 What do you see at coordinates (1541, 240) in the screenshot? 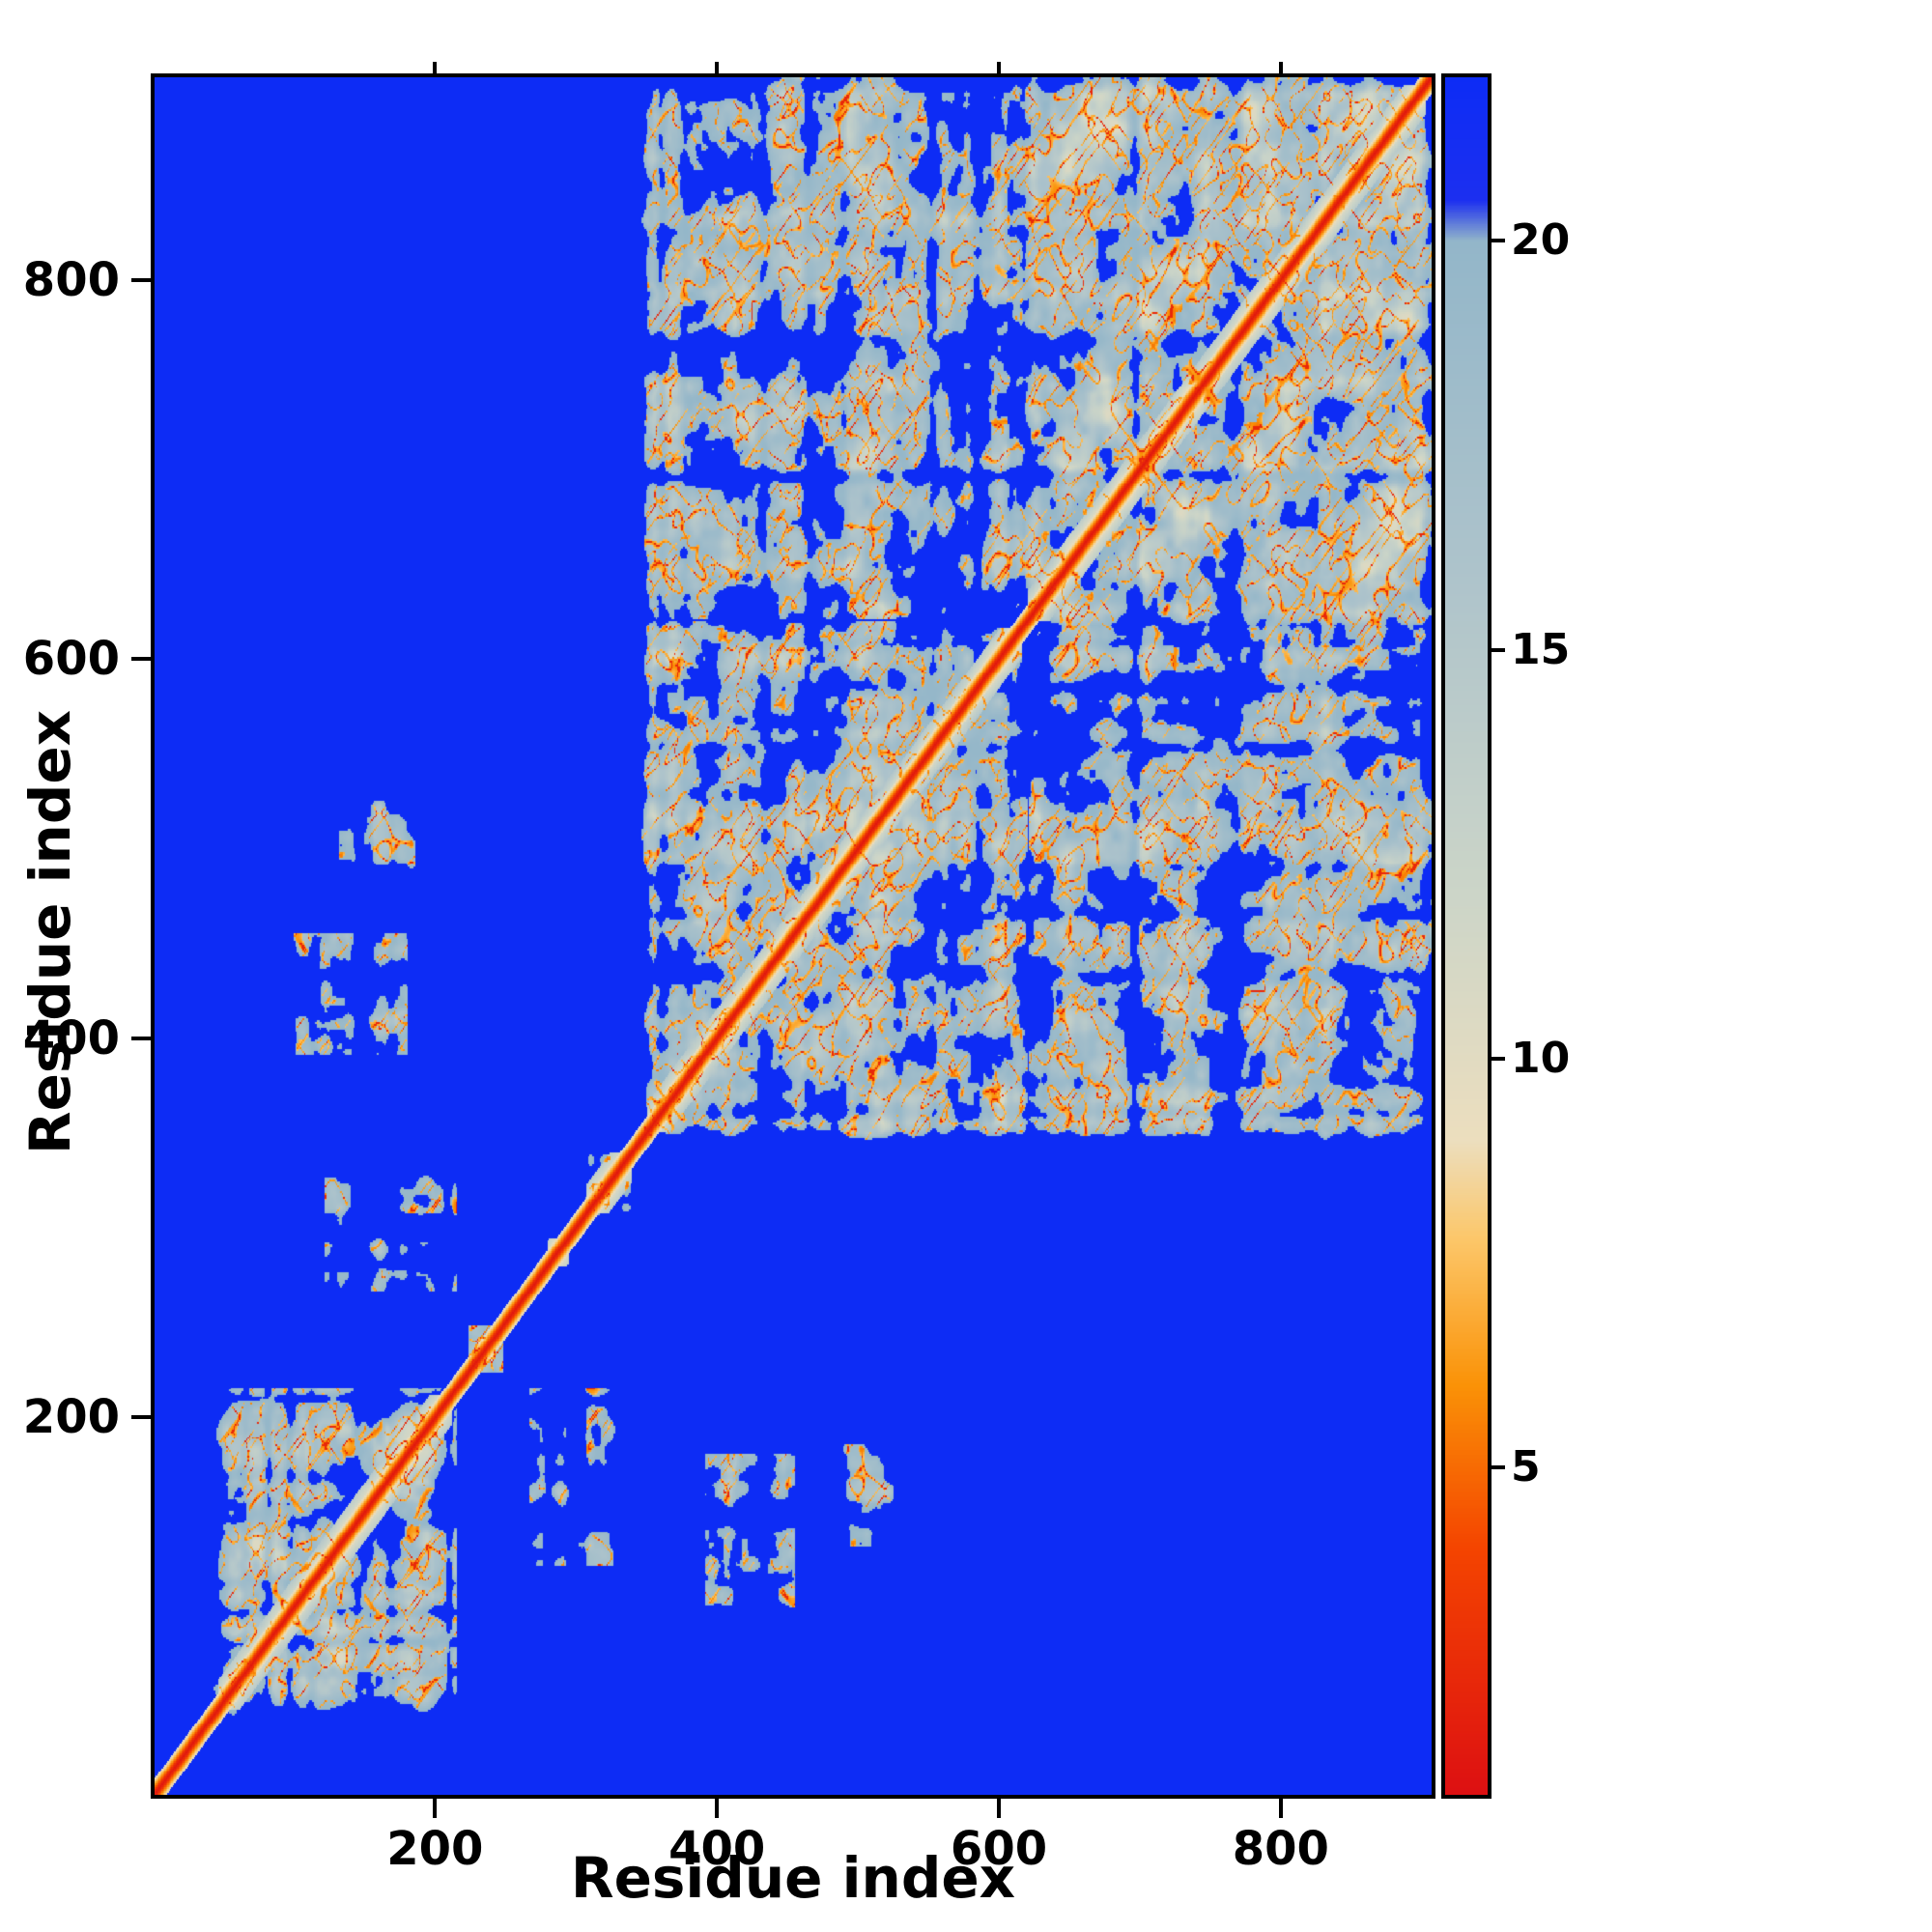
I see `colorbar-tick-label: 20` at bounding box center [1541, 240].